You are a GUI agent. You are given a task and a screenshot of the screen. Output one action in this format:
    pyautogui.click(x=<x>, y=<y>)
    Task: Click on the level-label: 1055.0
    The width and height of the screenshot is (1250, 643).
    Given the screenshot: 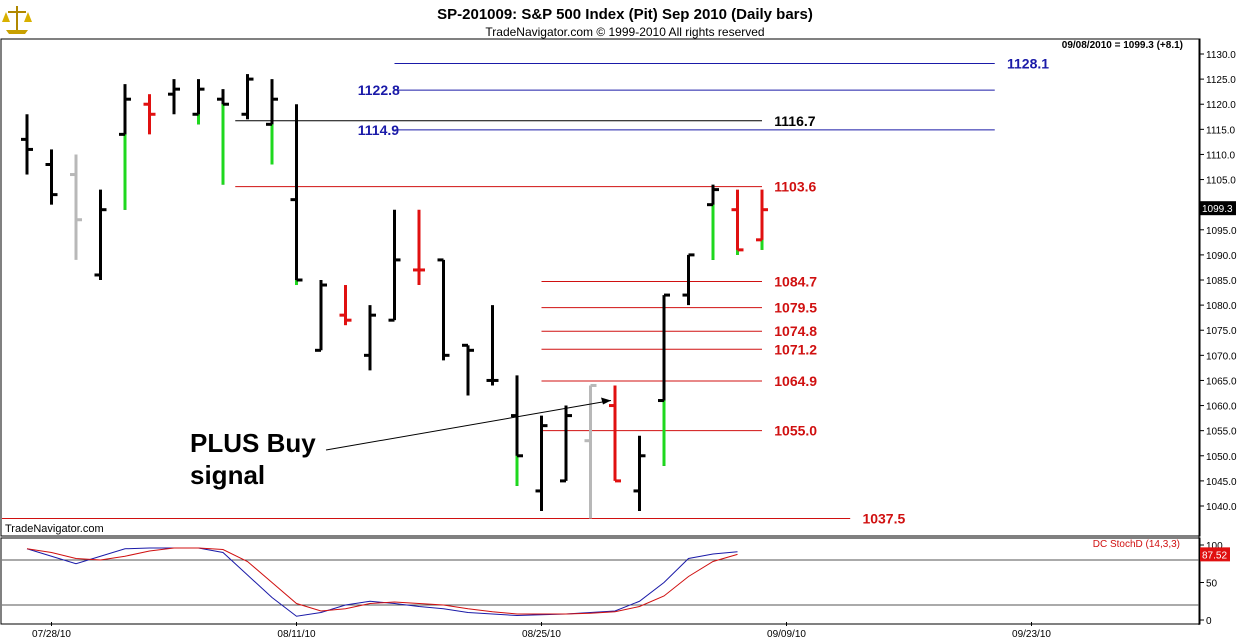 What is the action you would take?
    pyautogui.click(x=795, y=431)
    